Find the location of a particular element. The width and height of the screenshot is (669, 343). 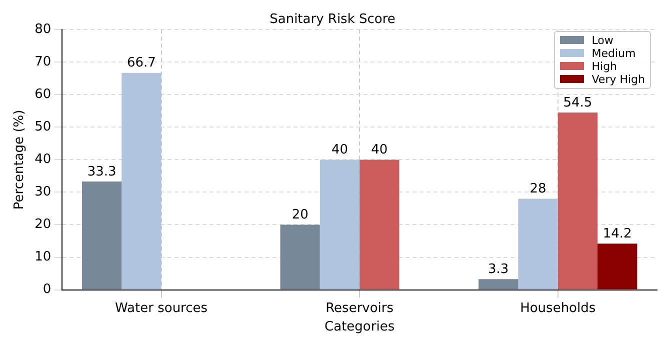

legend-label: High is located at coordinates (605, 66).